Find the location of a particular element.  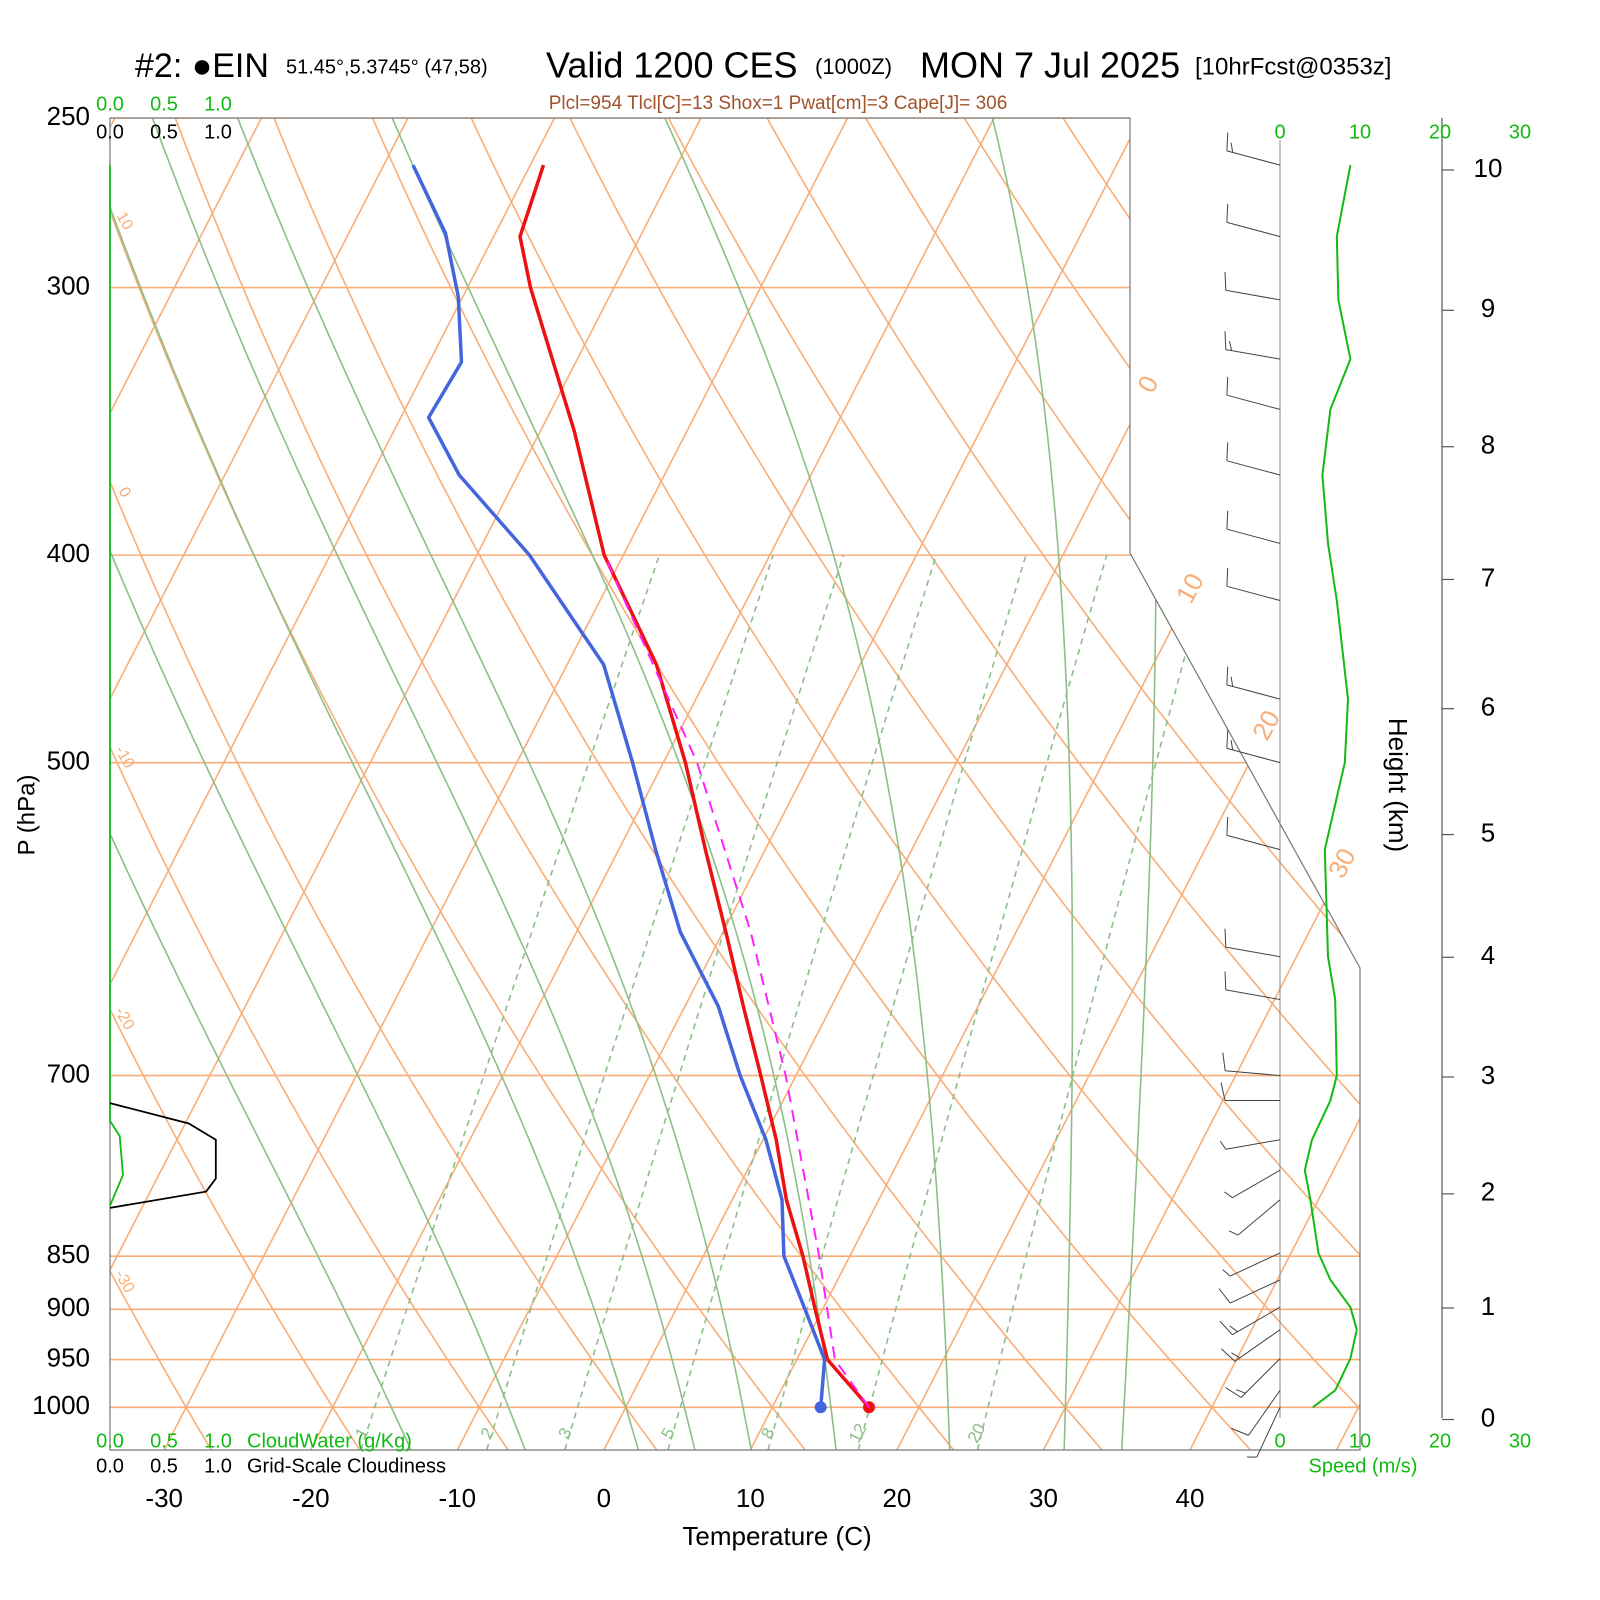

y2-tick-label: 2 is located at coordinates (1488, 1192).